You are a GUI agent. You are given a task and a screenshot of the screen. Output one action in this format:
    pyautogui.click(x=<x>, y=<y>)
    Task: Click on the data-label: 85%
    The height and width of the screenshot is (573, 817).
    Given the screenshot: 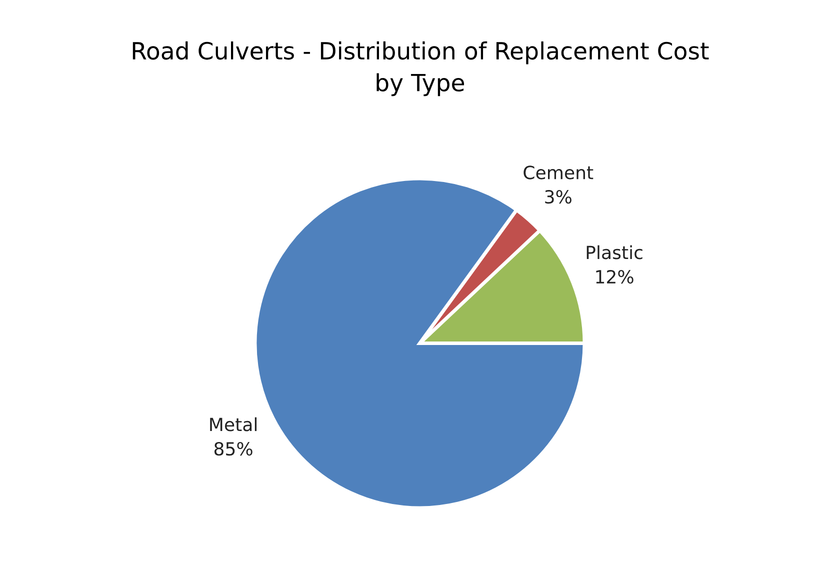 What is the action you would take?
    pyautogui.click(x=233, y=449)
    